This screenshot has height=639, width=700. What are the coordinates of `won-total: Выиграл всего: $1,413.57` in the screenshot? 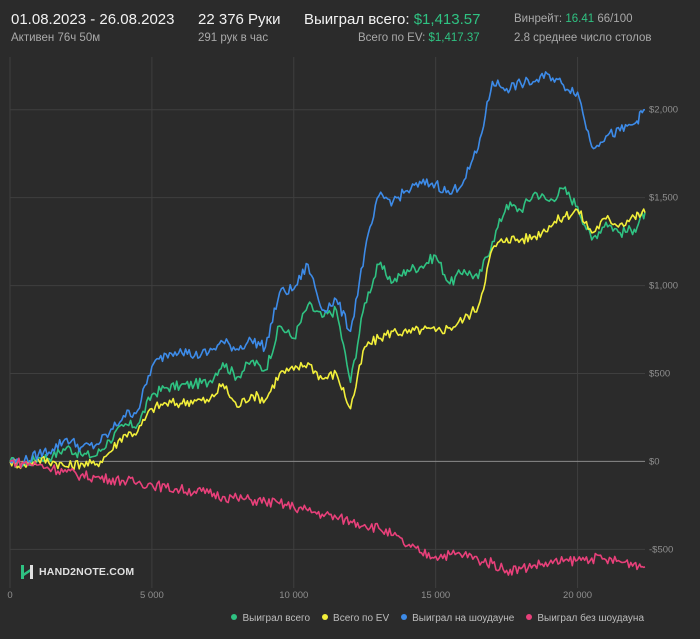 It's located at (392, 19).